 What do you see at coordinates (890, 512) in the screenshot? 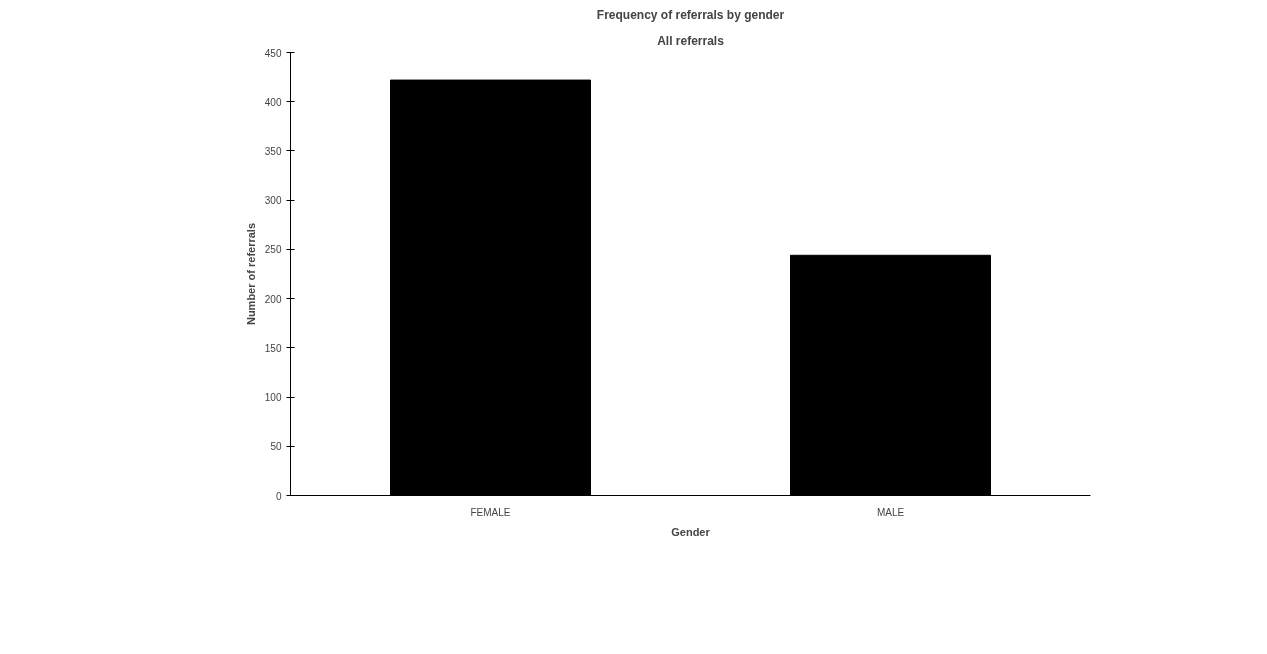
I see `x-tick-label: MALE` at bounding box center [890, 512].